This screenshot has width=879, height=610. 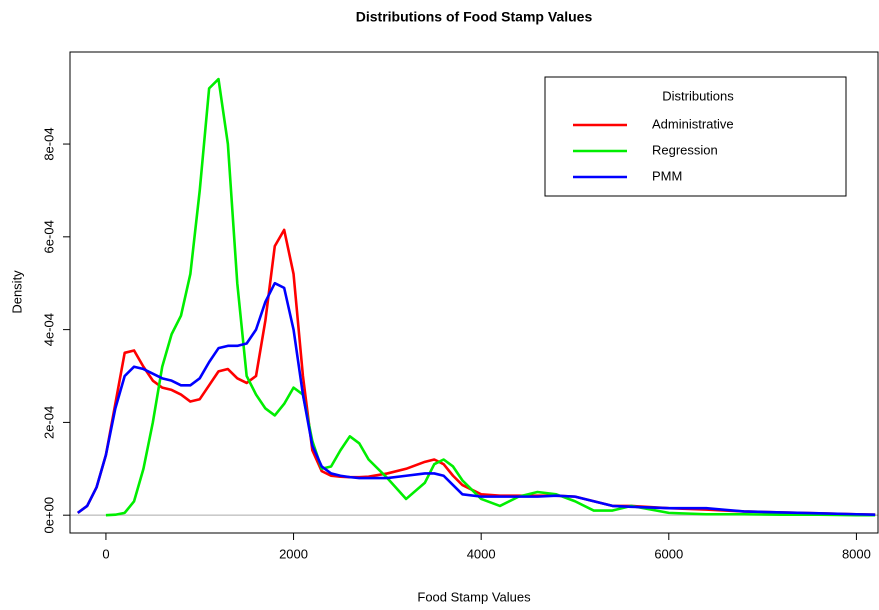 What do you see at coordinates (48, 143) in the screenshot?
I see `y-tick-label: 8e-04` at bounding box center [48, 143].